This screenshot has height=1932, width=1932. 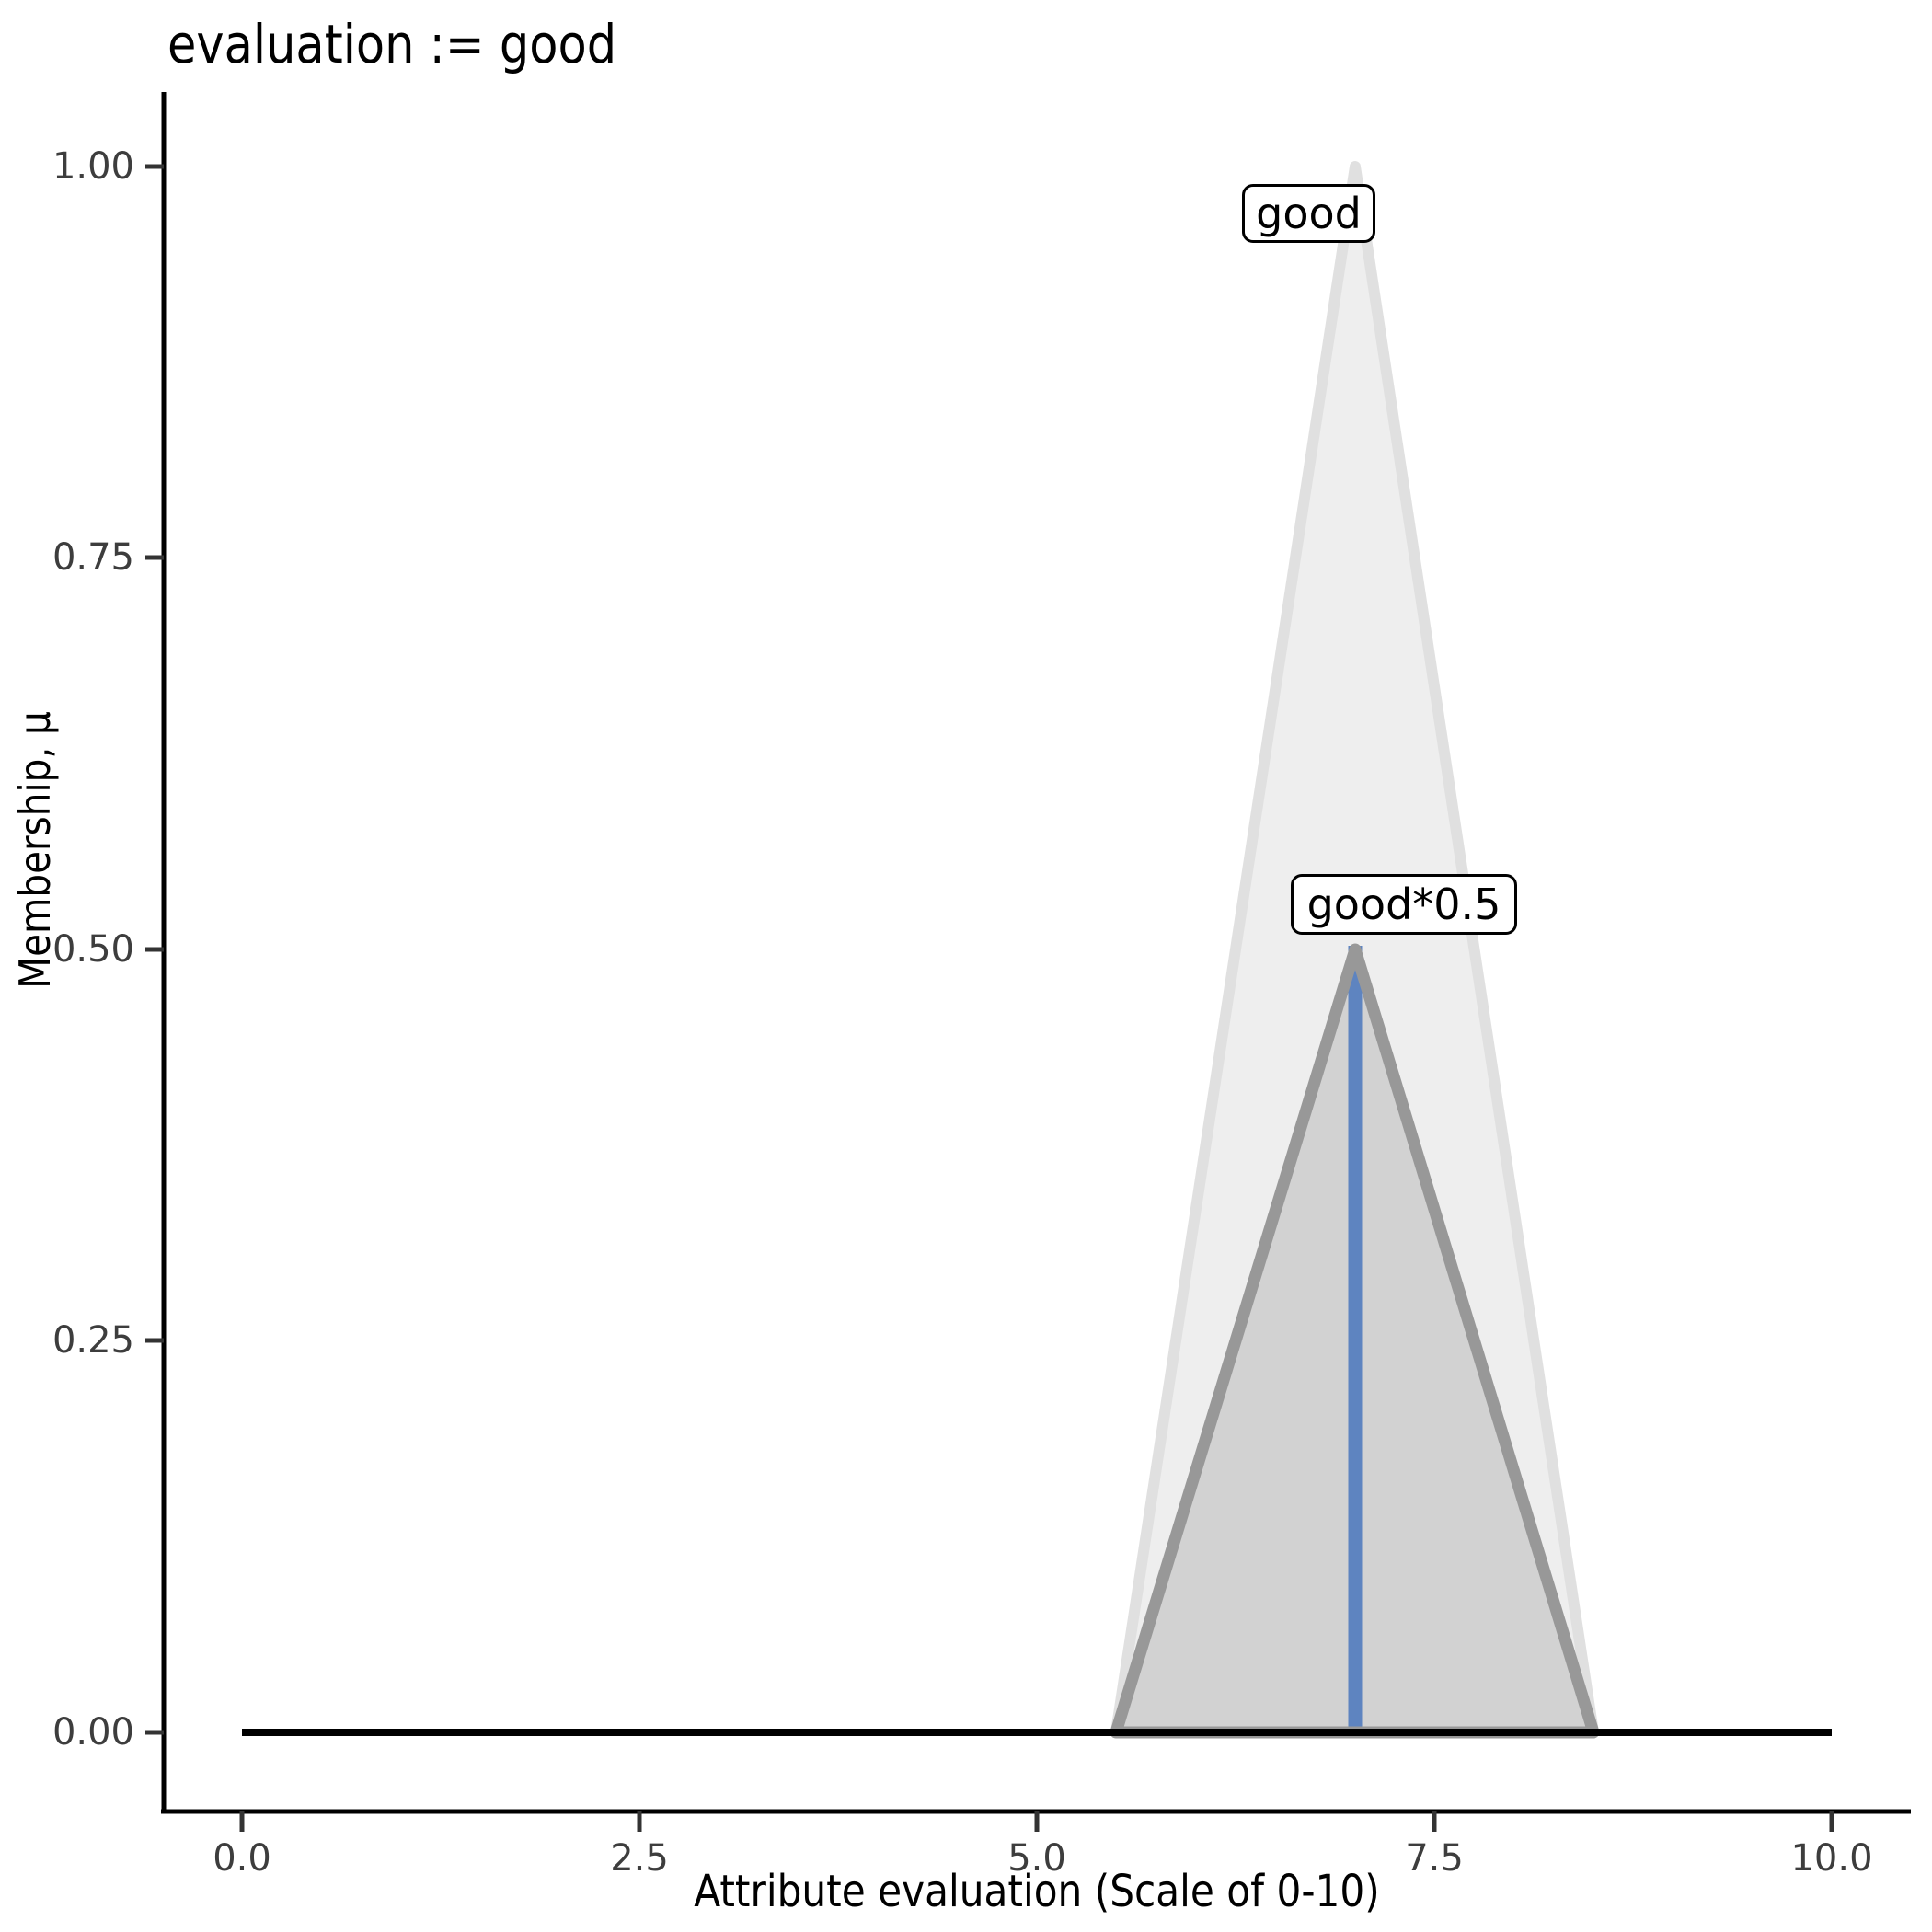 I want to click on y-tick-marks, so click(x=154, y=949).